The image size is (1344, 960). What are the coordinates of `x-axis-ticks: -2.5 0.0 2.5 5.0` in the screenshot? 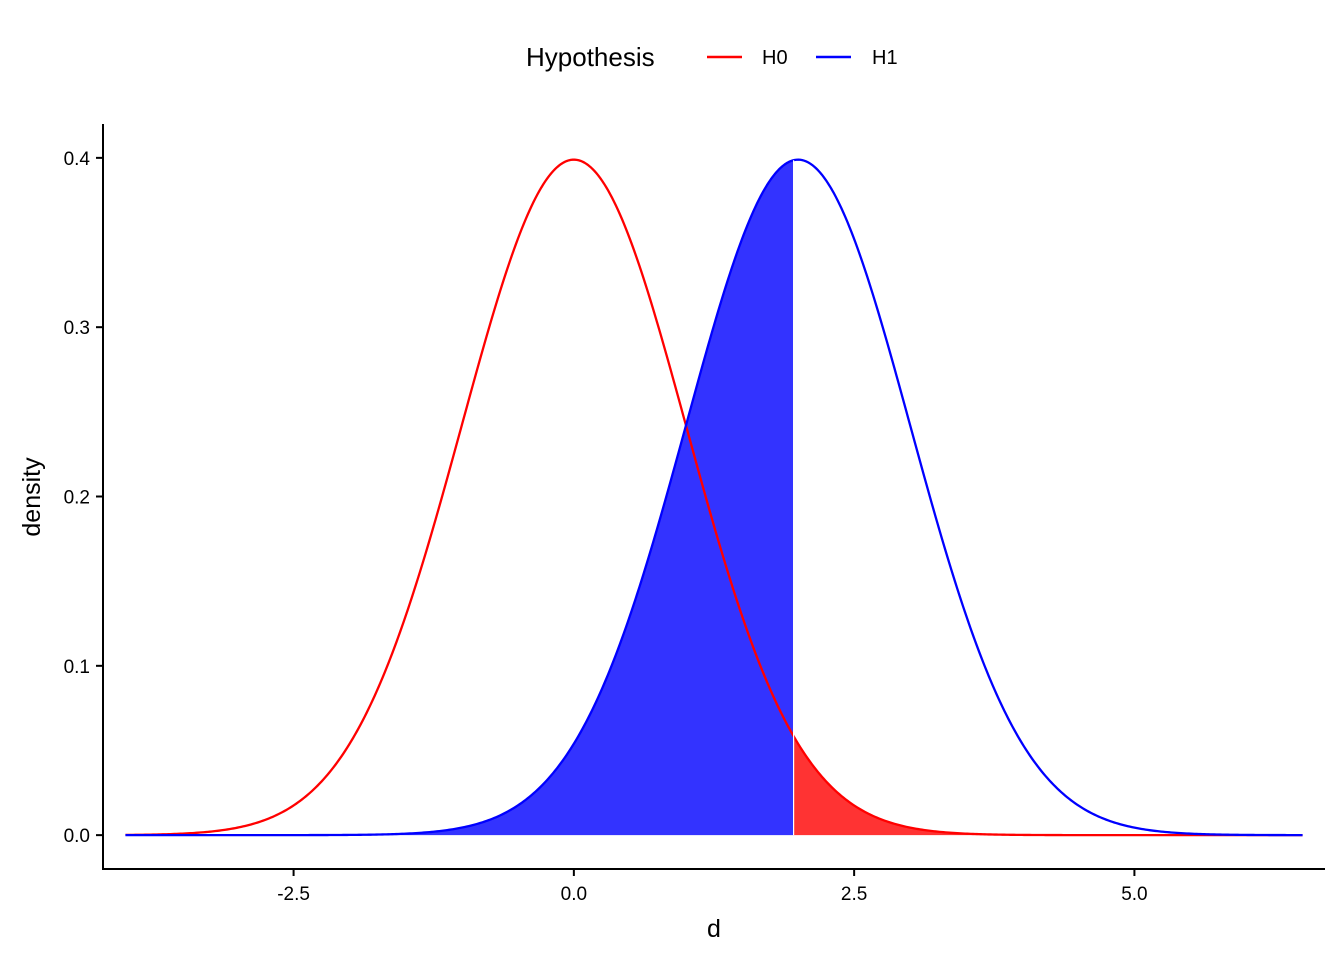 It's located at (712, 887).